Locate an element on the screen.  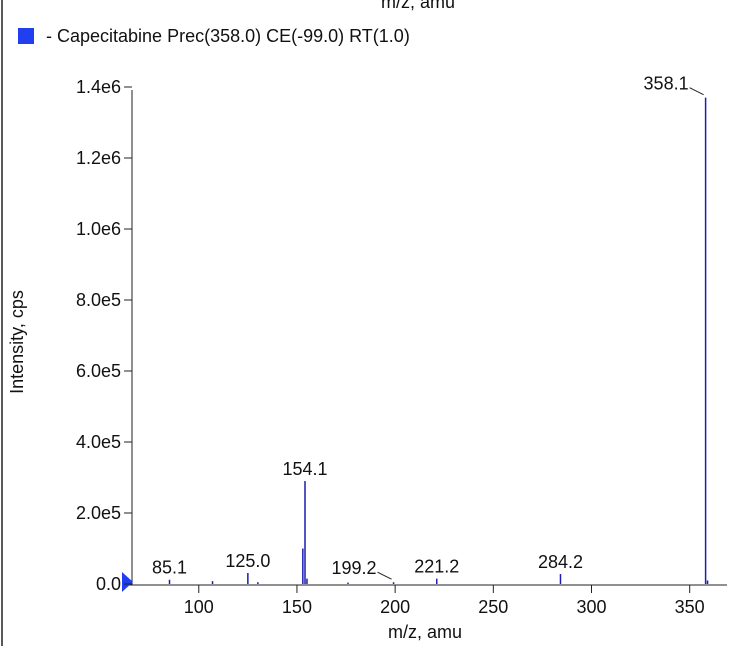
y-tick-label: 2.0e5 is located at coordinates (98, 513).